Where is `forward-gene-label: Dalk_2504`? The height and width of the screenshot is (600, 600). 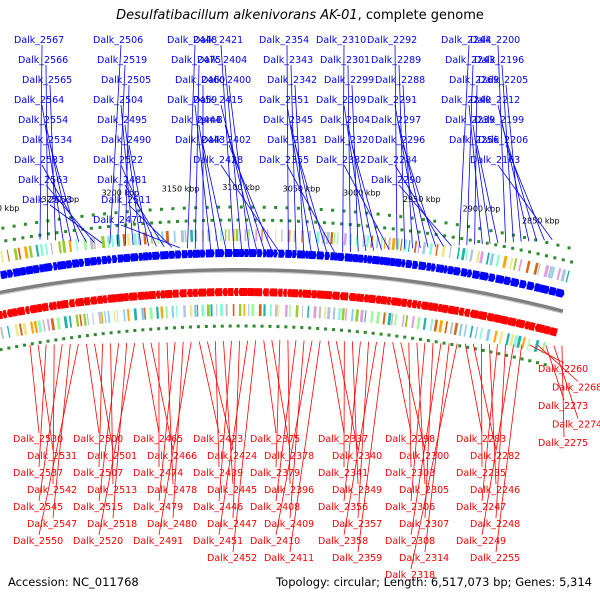
forward-gene-label: Dalk_2504 is located at coordinates (118, 100).